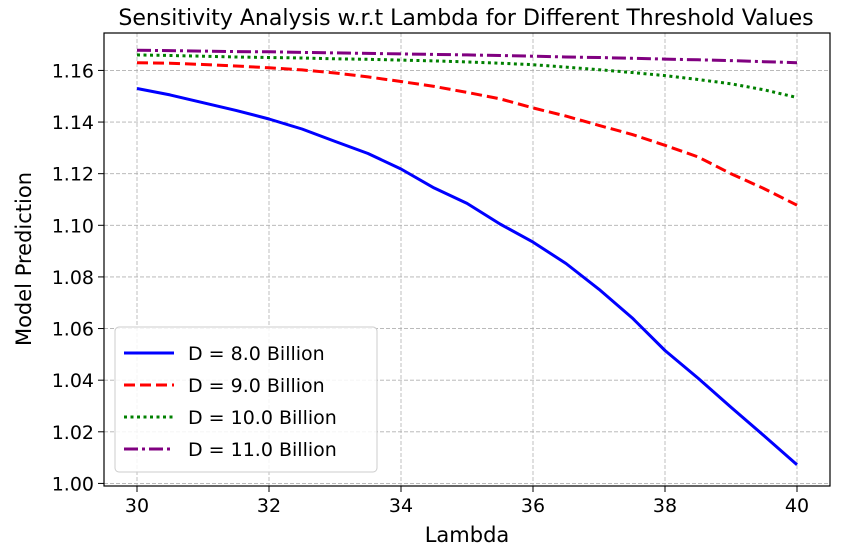 This screenshot has height=552, width=862. I want to click on y-tick-label: 1.16, so click(73, 71).